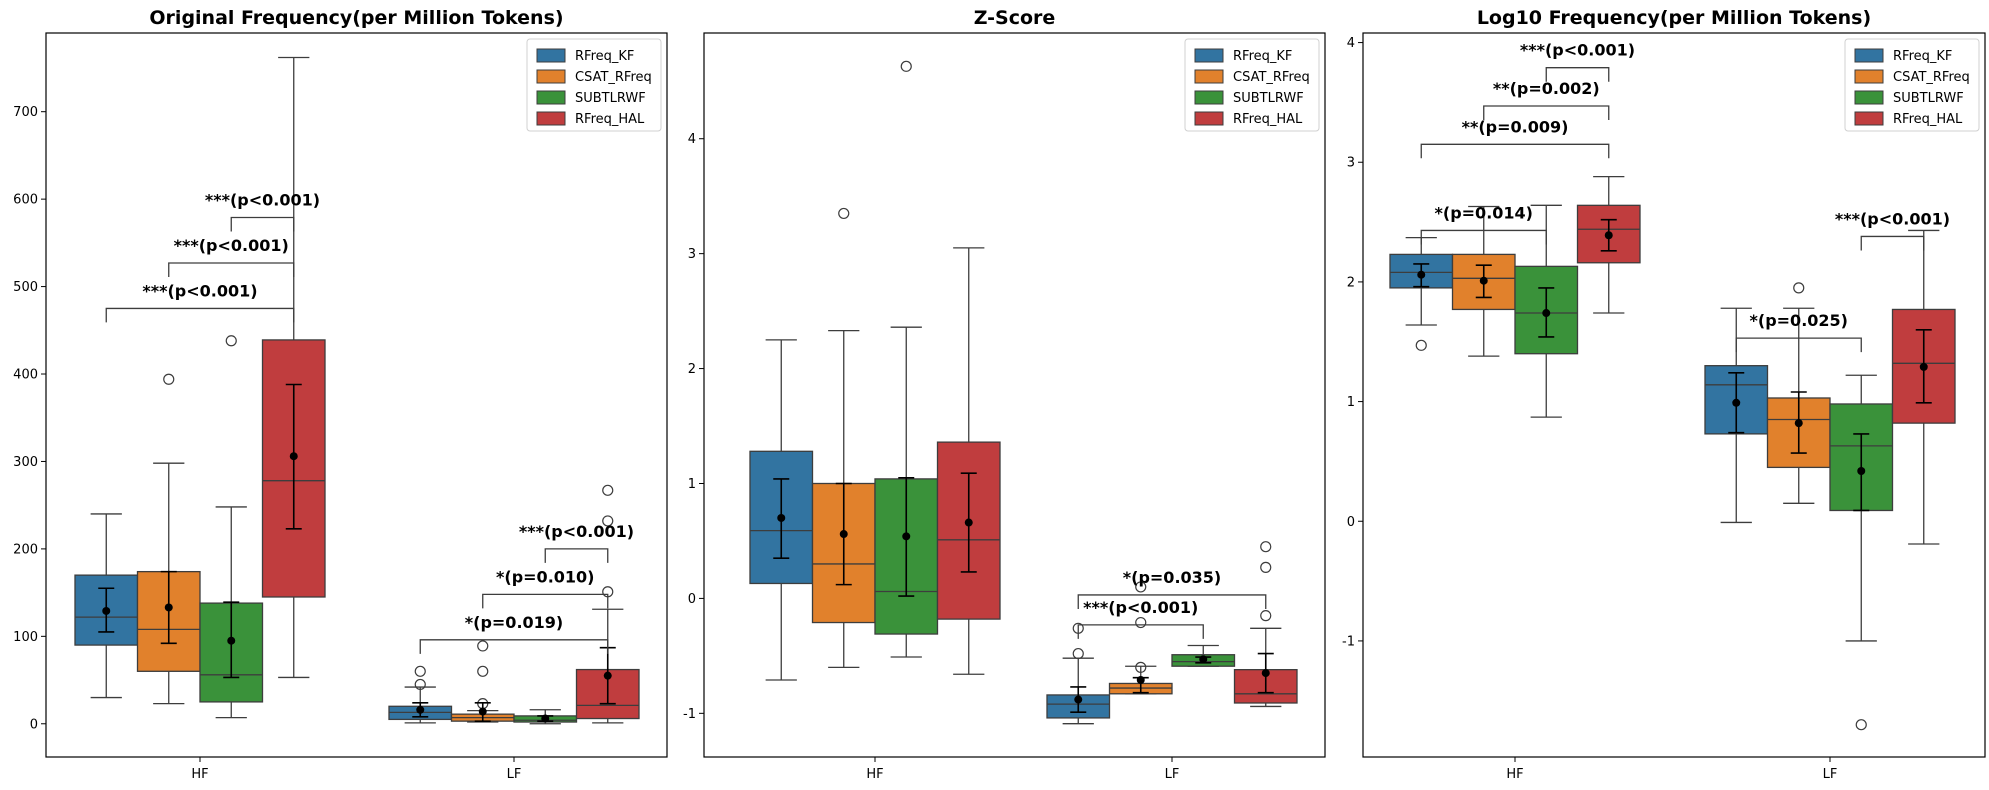  What do you see at coordinates (1798, 332) in the screenshot?
I see `significance-bracket: *(p=0.025)` at bounding box center [1798, 332].